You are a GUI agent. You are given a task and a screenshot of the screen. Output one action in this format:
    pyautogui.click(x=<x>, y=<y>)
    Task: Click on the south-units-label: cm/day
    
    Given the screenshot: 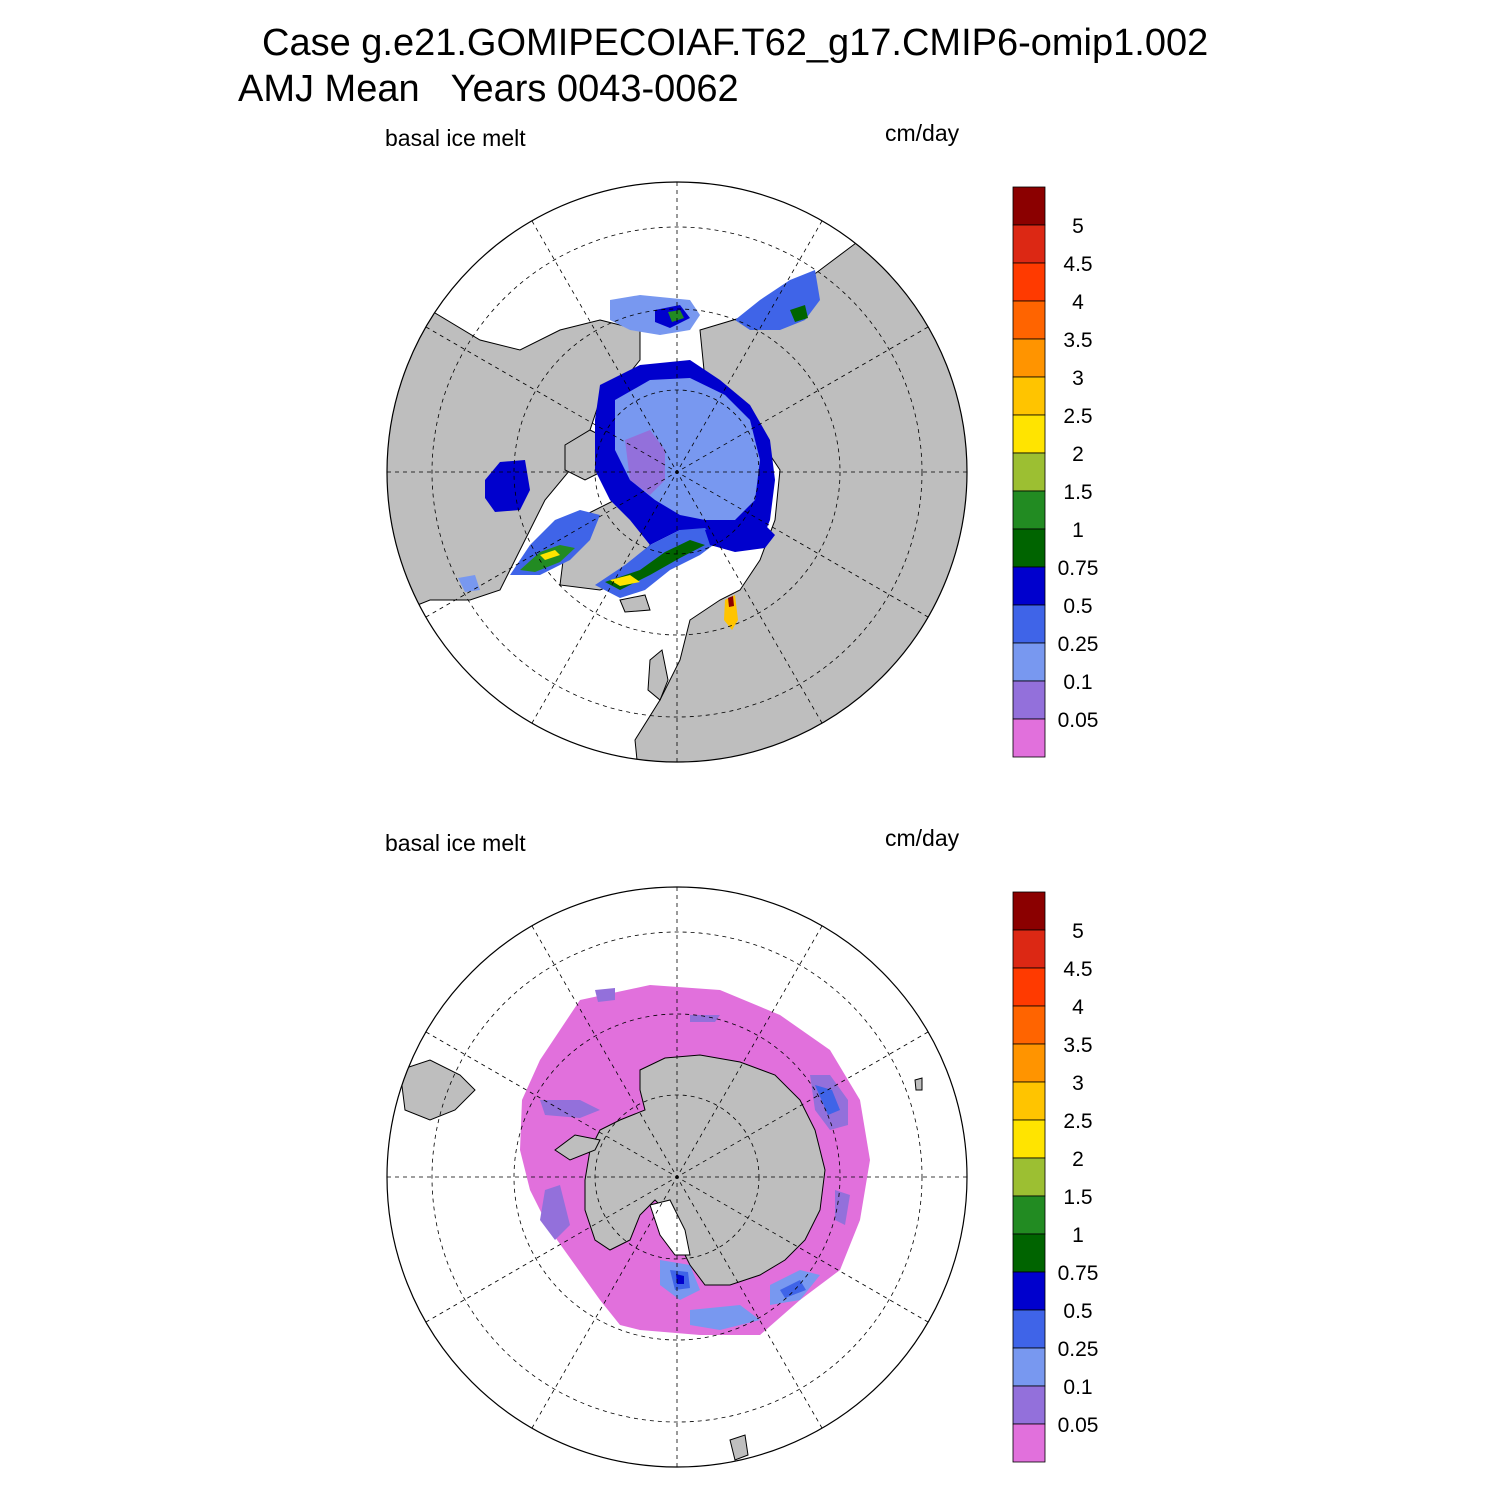 What is the action you would take?
    pyautogui.click(x=922, y=838)
    